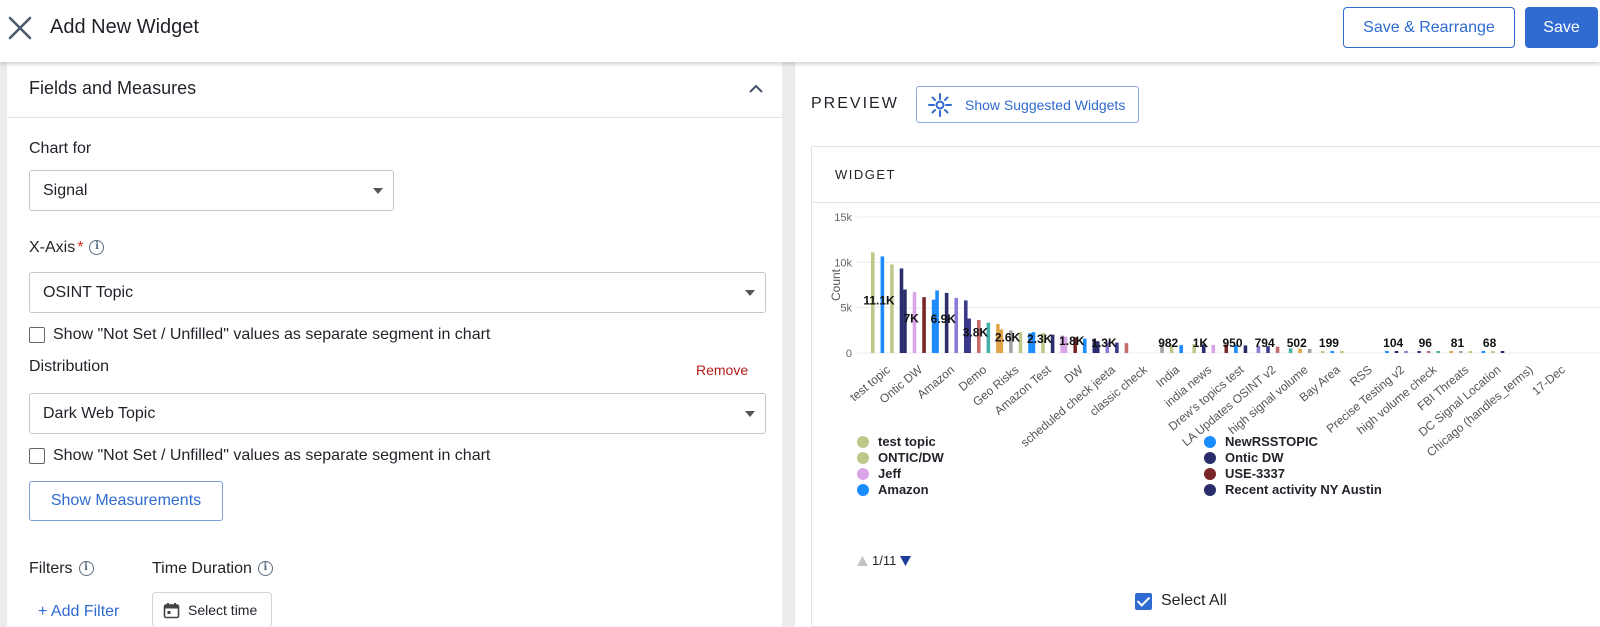 The width and height of the screenshot is (1600, 627). What do you see at coordinates (1458, 343) in the screenshot?
I see `data-label: 81` at bounding box center [1458, 343].